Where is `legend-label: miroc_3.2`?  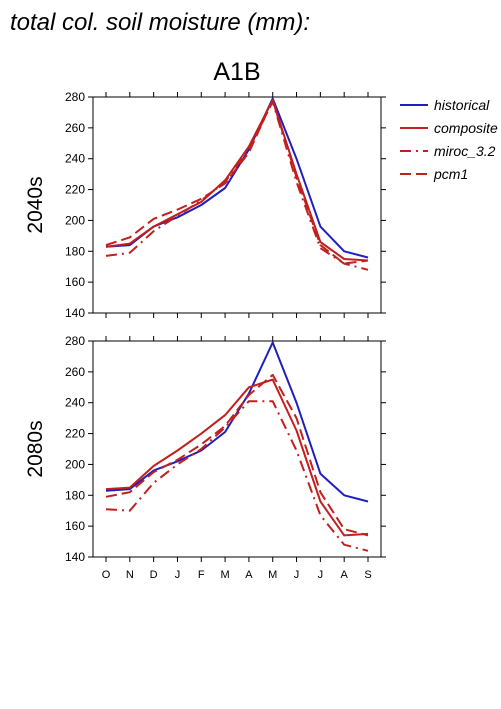
legend-label: miroc_3.2 is located at coordinates (465, 151).